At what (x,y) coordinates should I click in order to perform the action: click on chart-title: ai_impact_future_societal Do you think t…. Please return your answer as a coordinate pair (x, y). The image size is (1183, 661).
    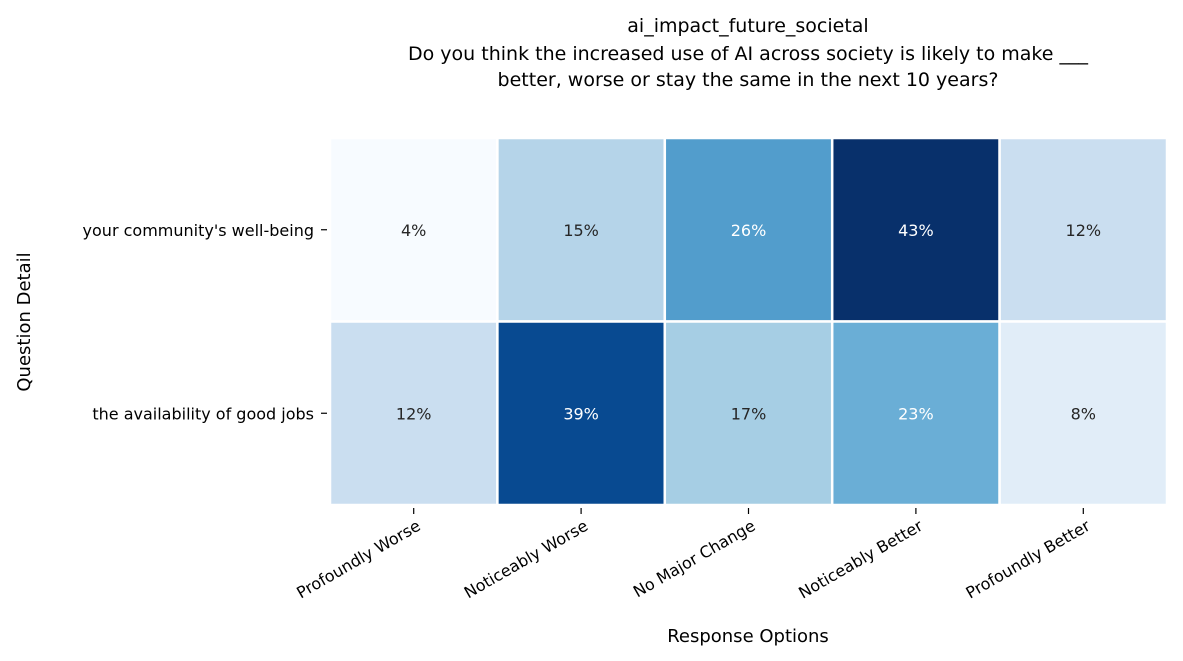
    Looking at the image, I should click on (748, 53).